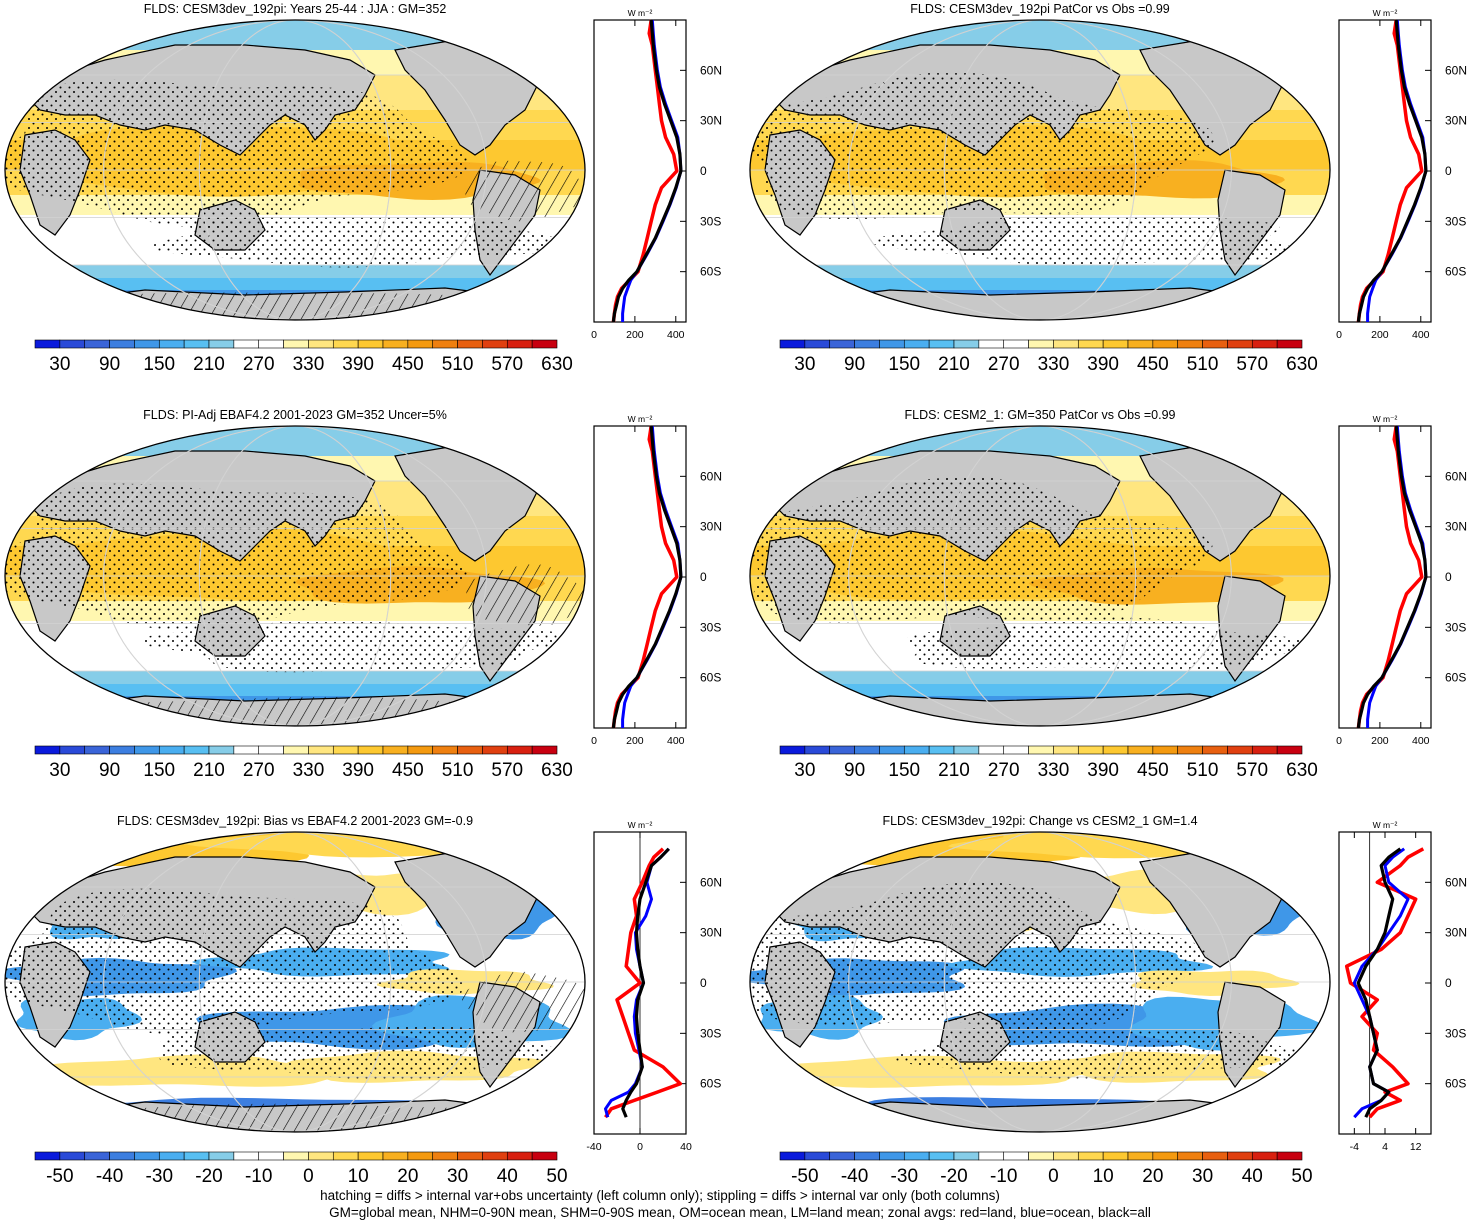  What do you see at coordinates (109, 770) in the screenshot?
I see `colorbar-label: 90` at bounding box center [109, 770].